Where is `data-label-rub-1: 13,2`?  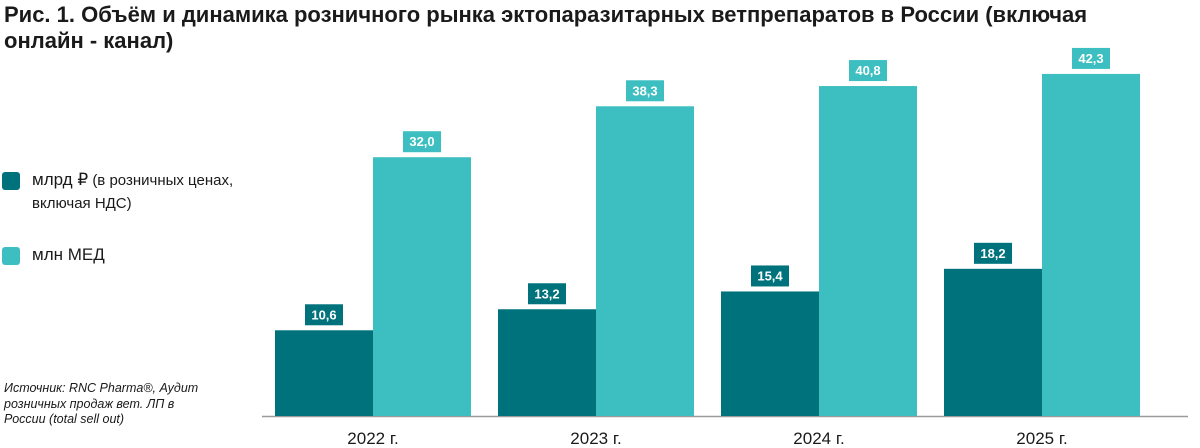
data-label-rub-1: 13,2 is located at coordinates (546, 293).